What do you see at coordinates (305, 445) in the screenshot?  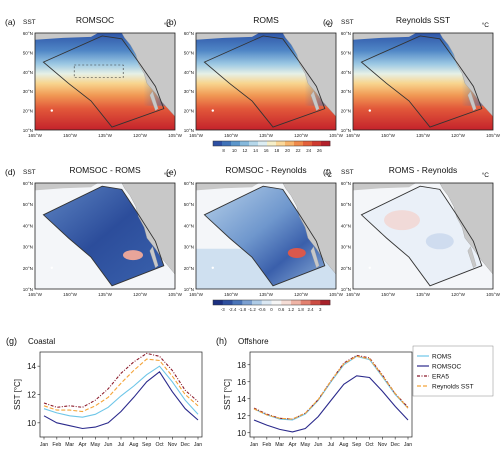 I see `x-tick-label: May` at bounding box center [305, 445].